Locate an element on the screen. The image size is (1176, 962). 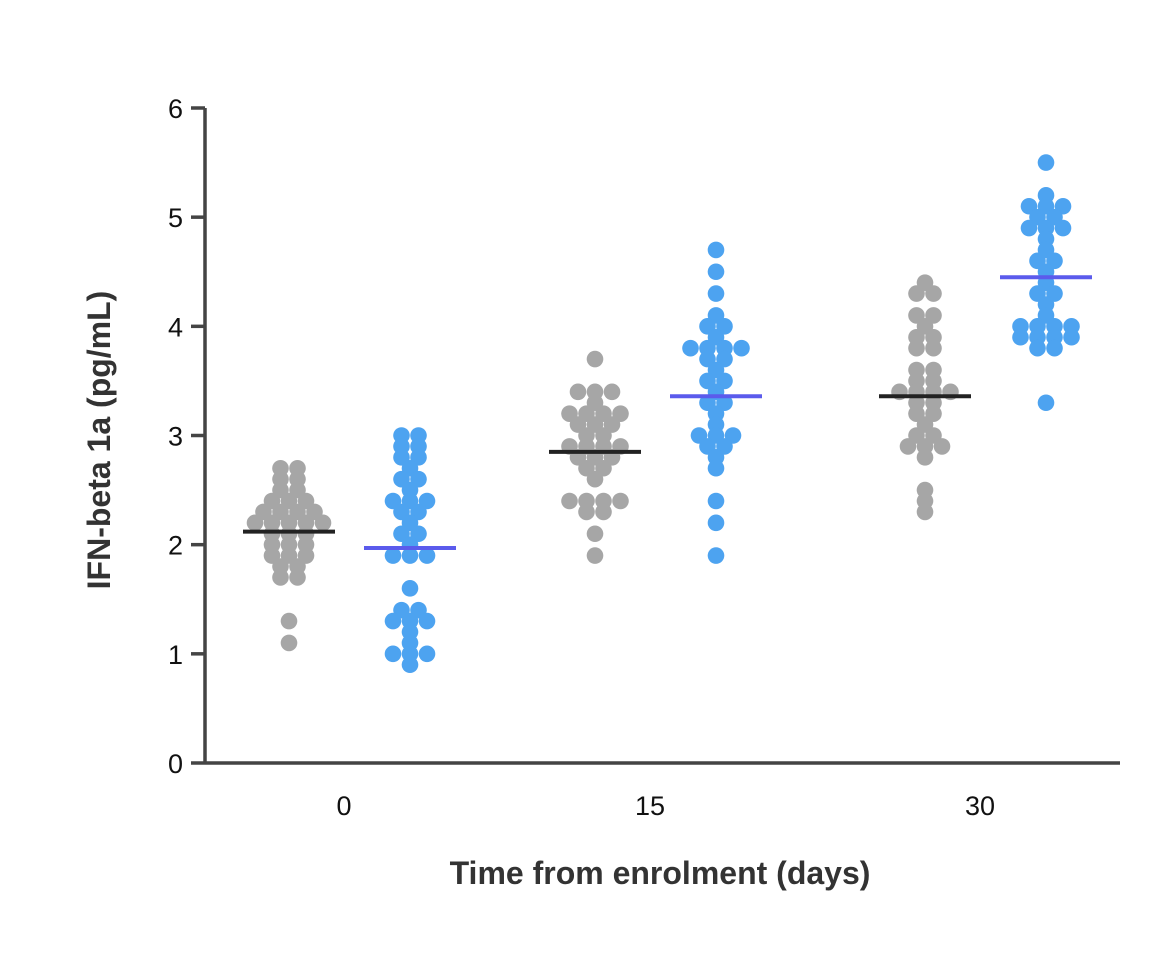
y-tick-label: 3 is located at coordinates (175, 437).